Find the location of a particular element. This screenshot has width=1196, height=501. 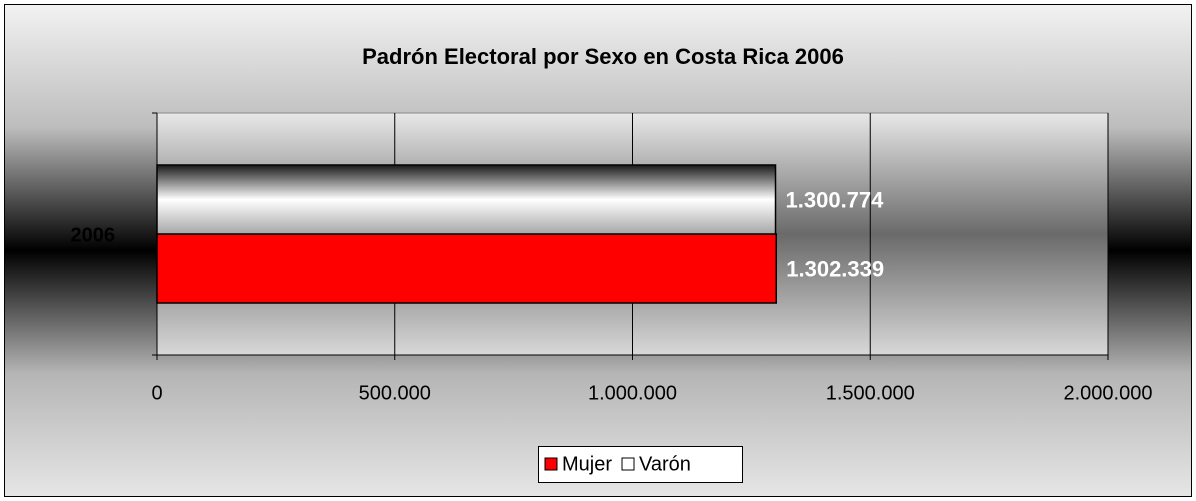

x-tick-label: 1.500.000 is located at coordinates (870, 393).